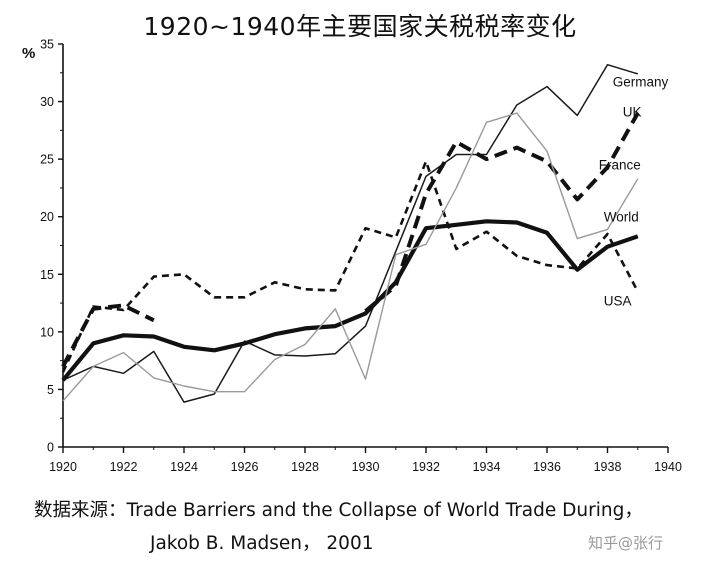 Image resolution: width=720 pixels, height=568 pixels. Describe the element at coordinates (632, 112) in the screenshot. I see `series-label-uk: UK` at that location.